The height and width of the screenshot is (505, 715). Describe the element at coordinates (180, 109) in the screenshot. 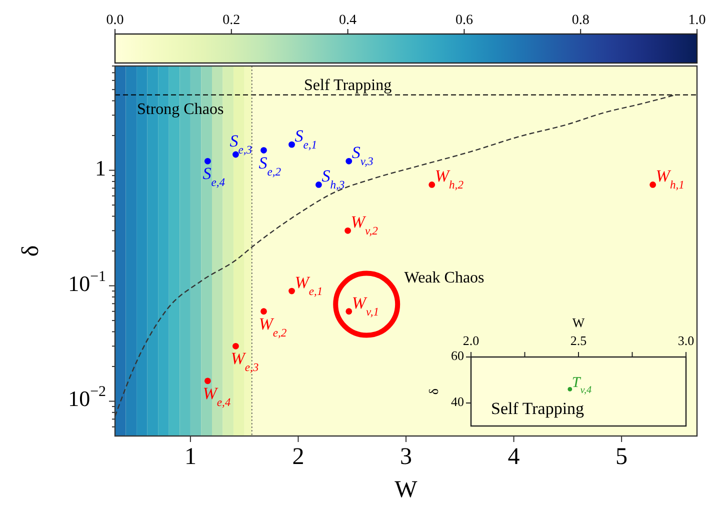

I see `annotation: Strong Chaos` at that location.